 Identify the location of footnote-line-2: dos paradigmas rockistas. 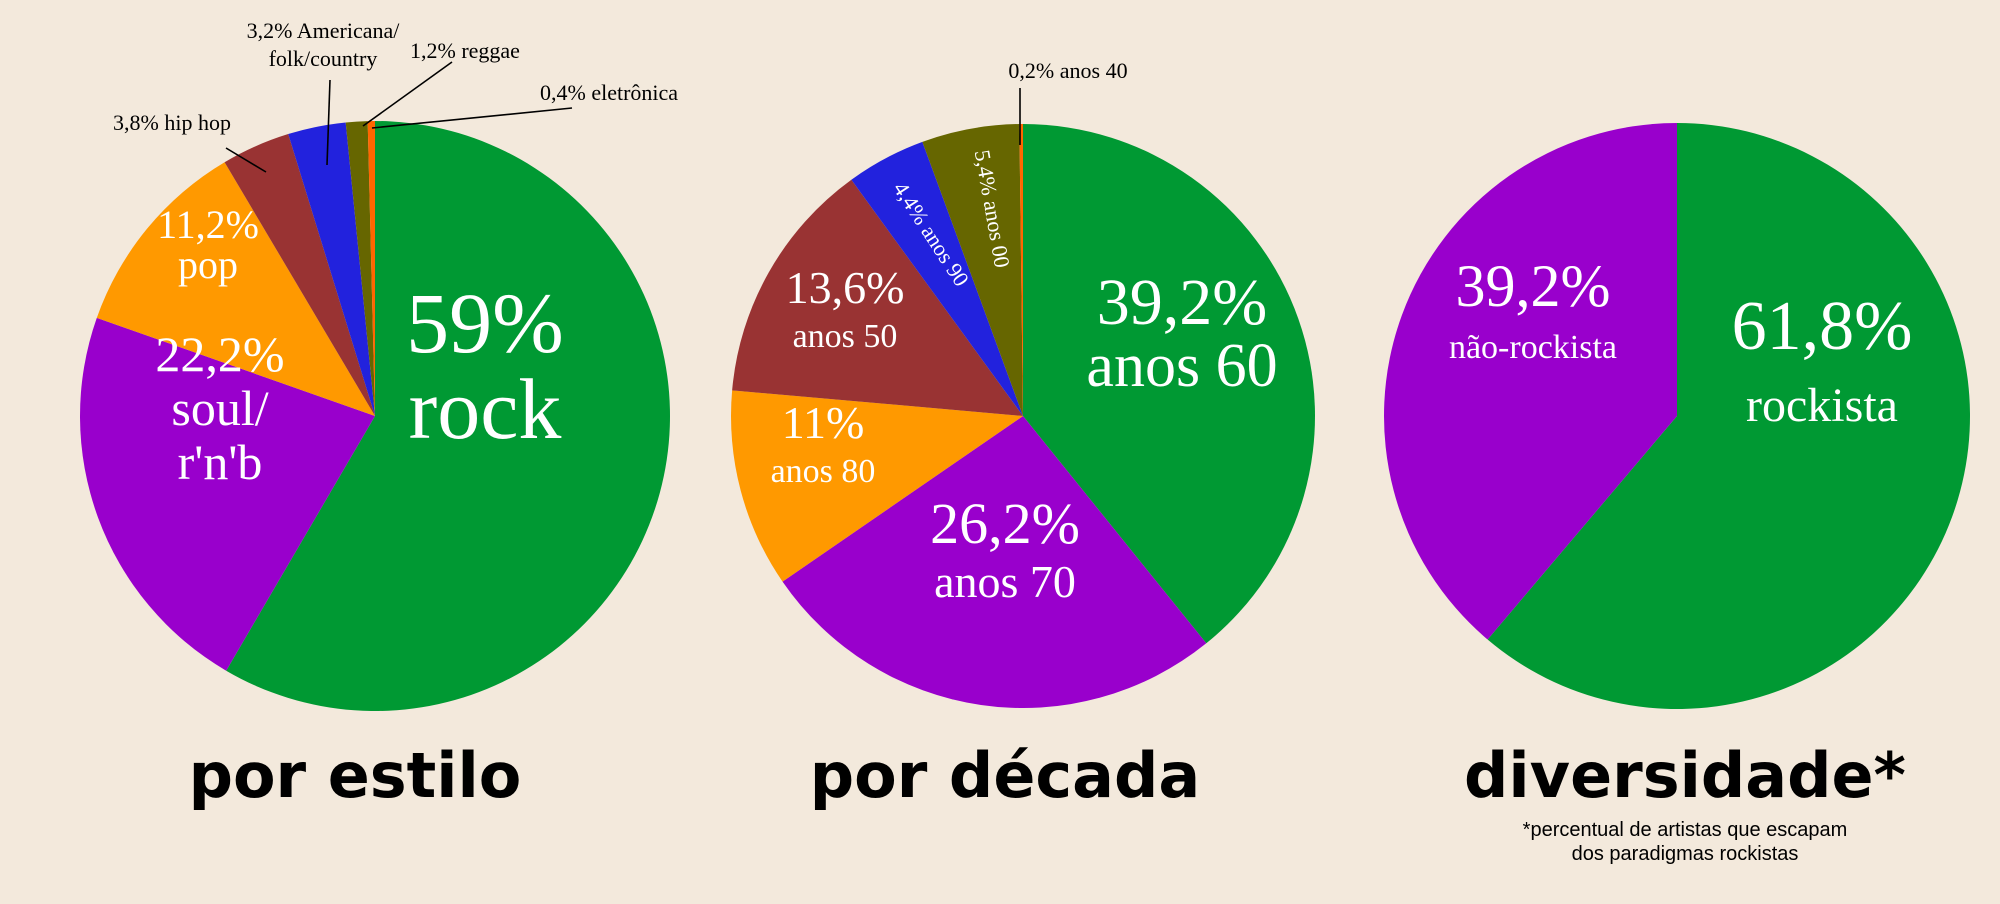
(1685, 854).